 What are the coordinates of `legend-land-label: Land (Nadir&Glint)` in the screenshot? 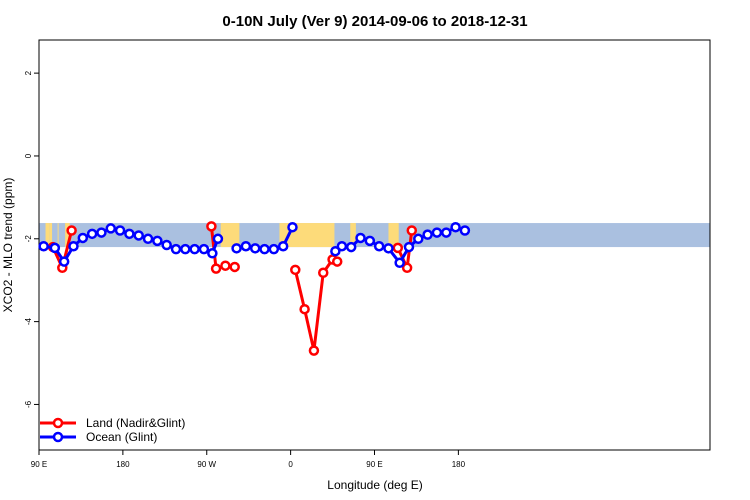 It's located at (135, 423).